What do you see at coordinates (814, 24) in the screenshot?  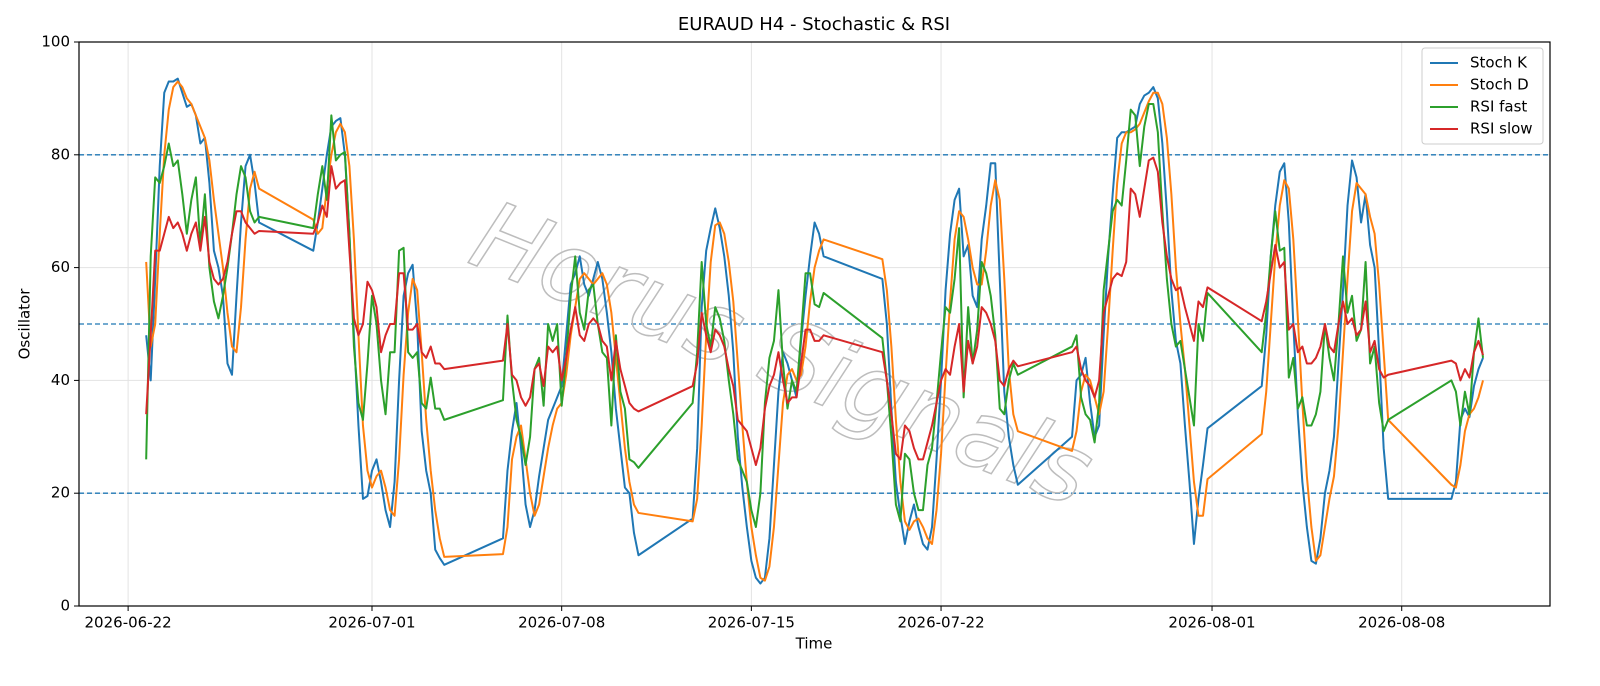 I see `chart-title: EURAUD H4 - Stochastic & RSI` at bounding box center [814, 24].